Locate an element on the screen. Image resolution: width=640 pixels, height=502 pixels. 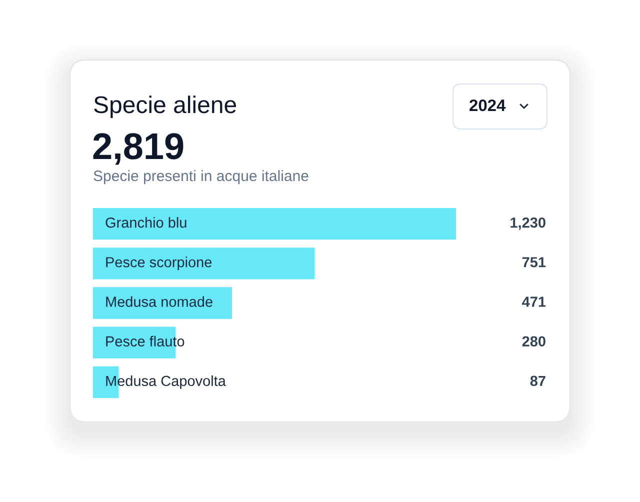
data-label: 471 is located at coordinates (534, 301).